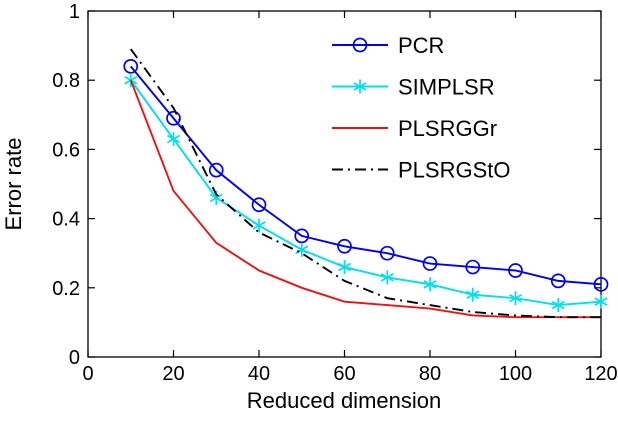 Image resolution: width=618 pixels, height=424 pixels. I want to click on x-tick-label: 40, so click(259, 374).